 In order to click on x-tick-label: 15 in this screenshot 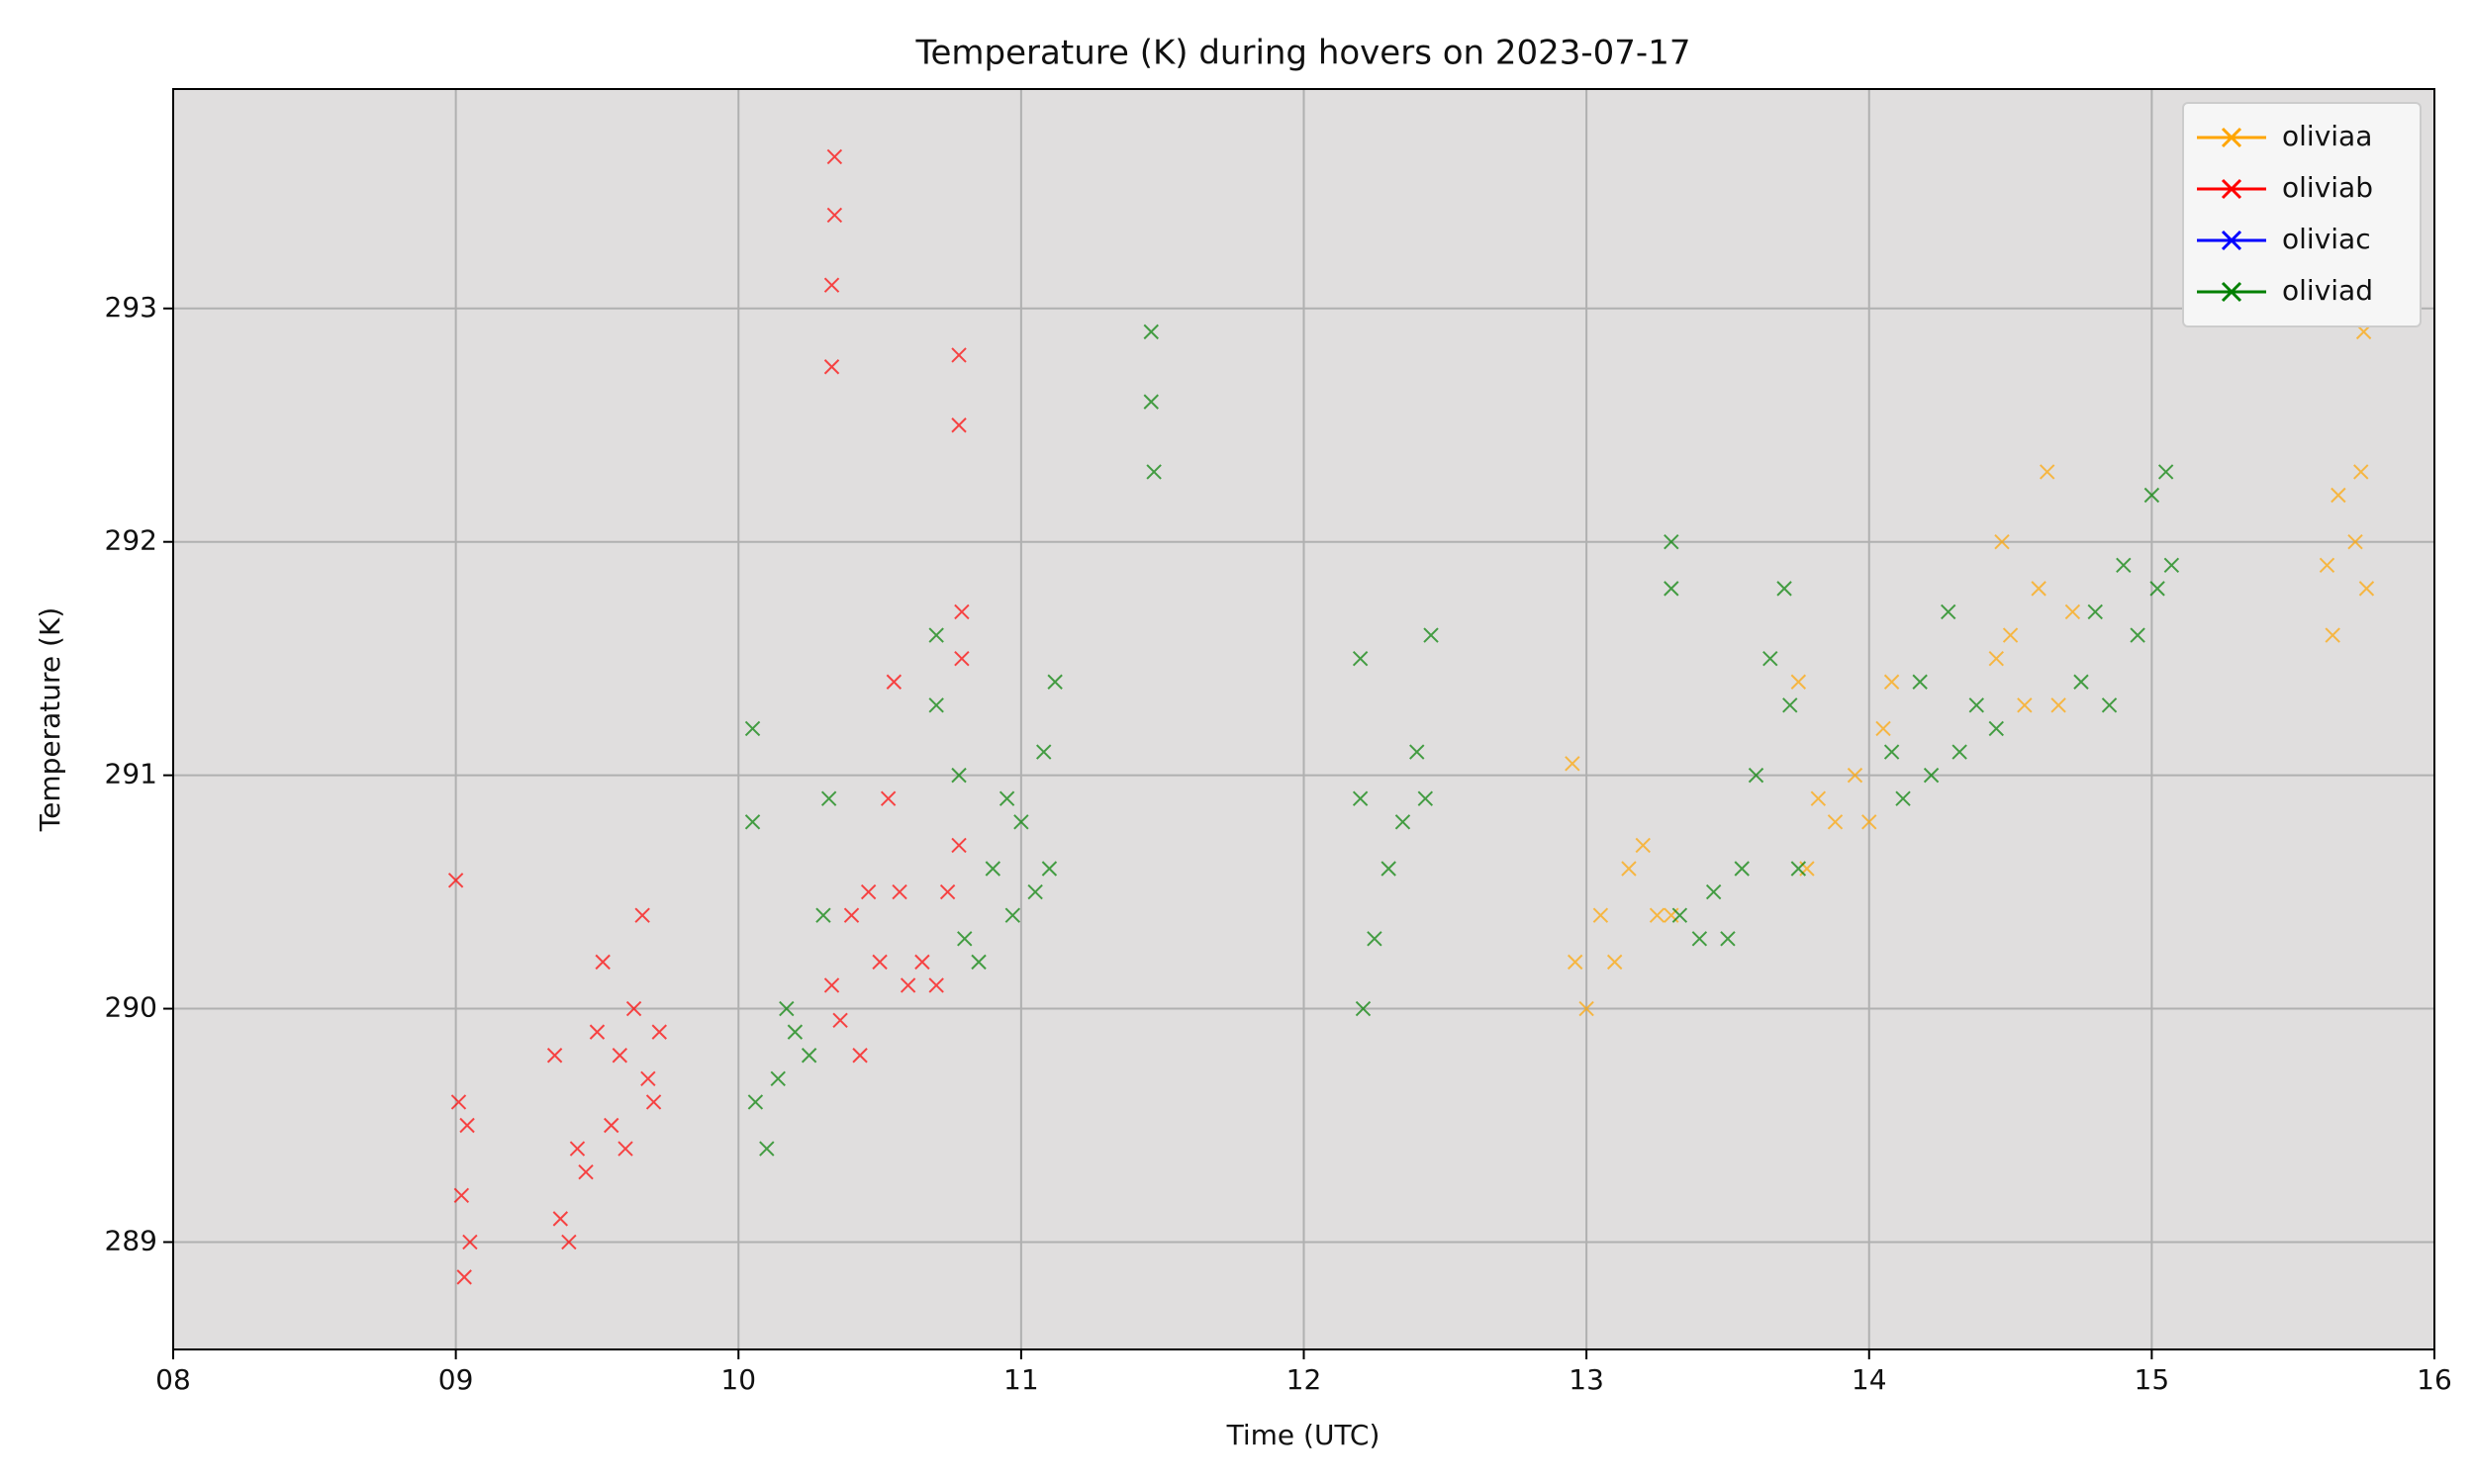, I will do `click(2153, 1379)`.